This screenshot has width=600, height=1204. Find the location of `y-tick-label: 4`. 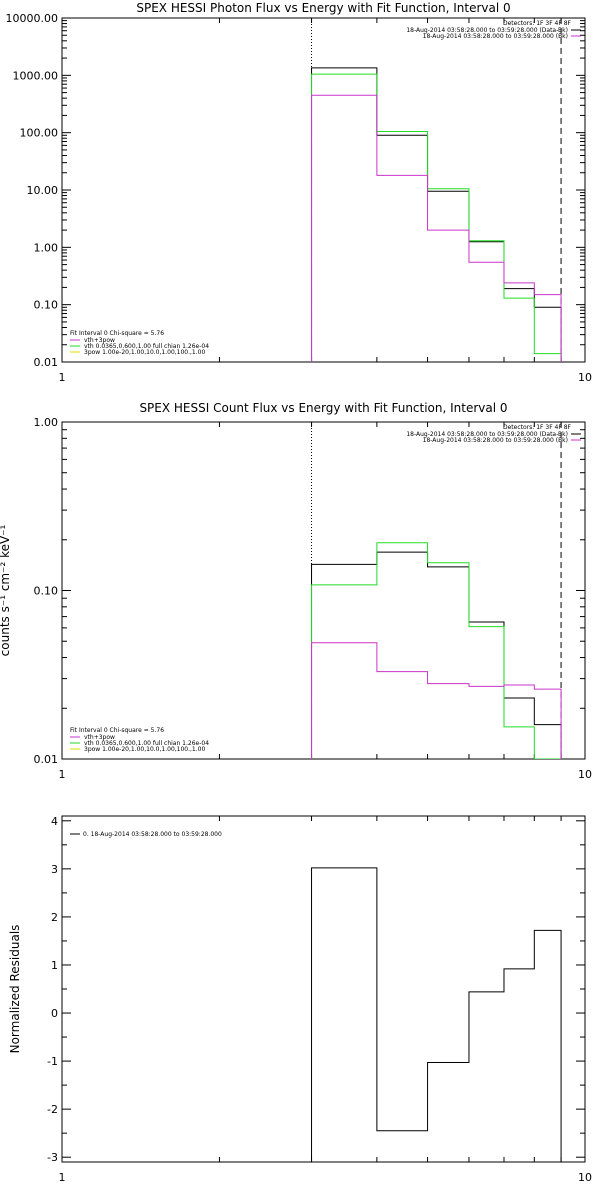

y-tick-label: 4 is located at coordinates (54, 821).